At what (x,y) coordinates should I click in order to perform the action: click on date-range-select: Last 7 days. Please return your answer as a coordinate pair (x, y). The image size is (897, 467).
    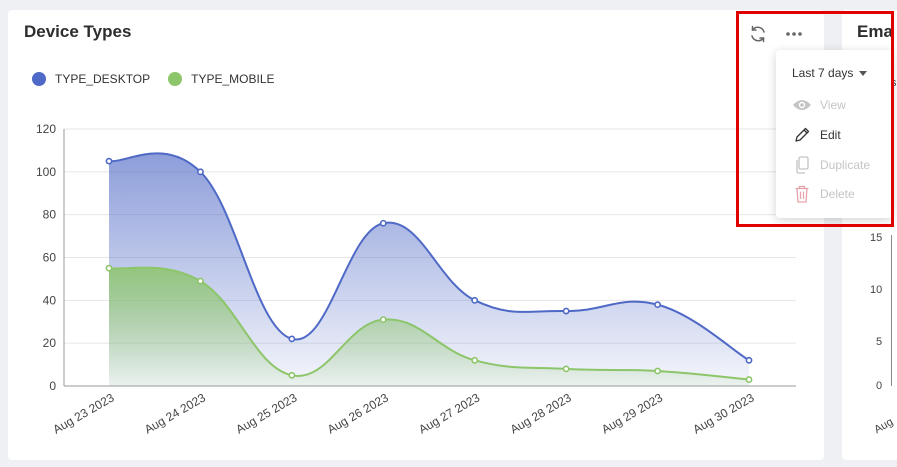
    Looking at the image, I should click on (830, 73).